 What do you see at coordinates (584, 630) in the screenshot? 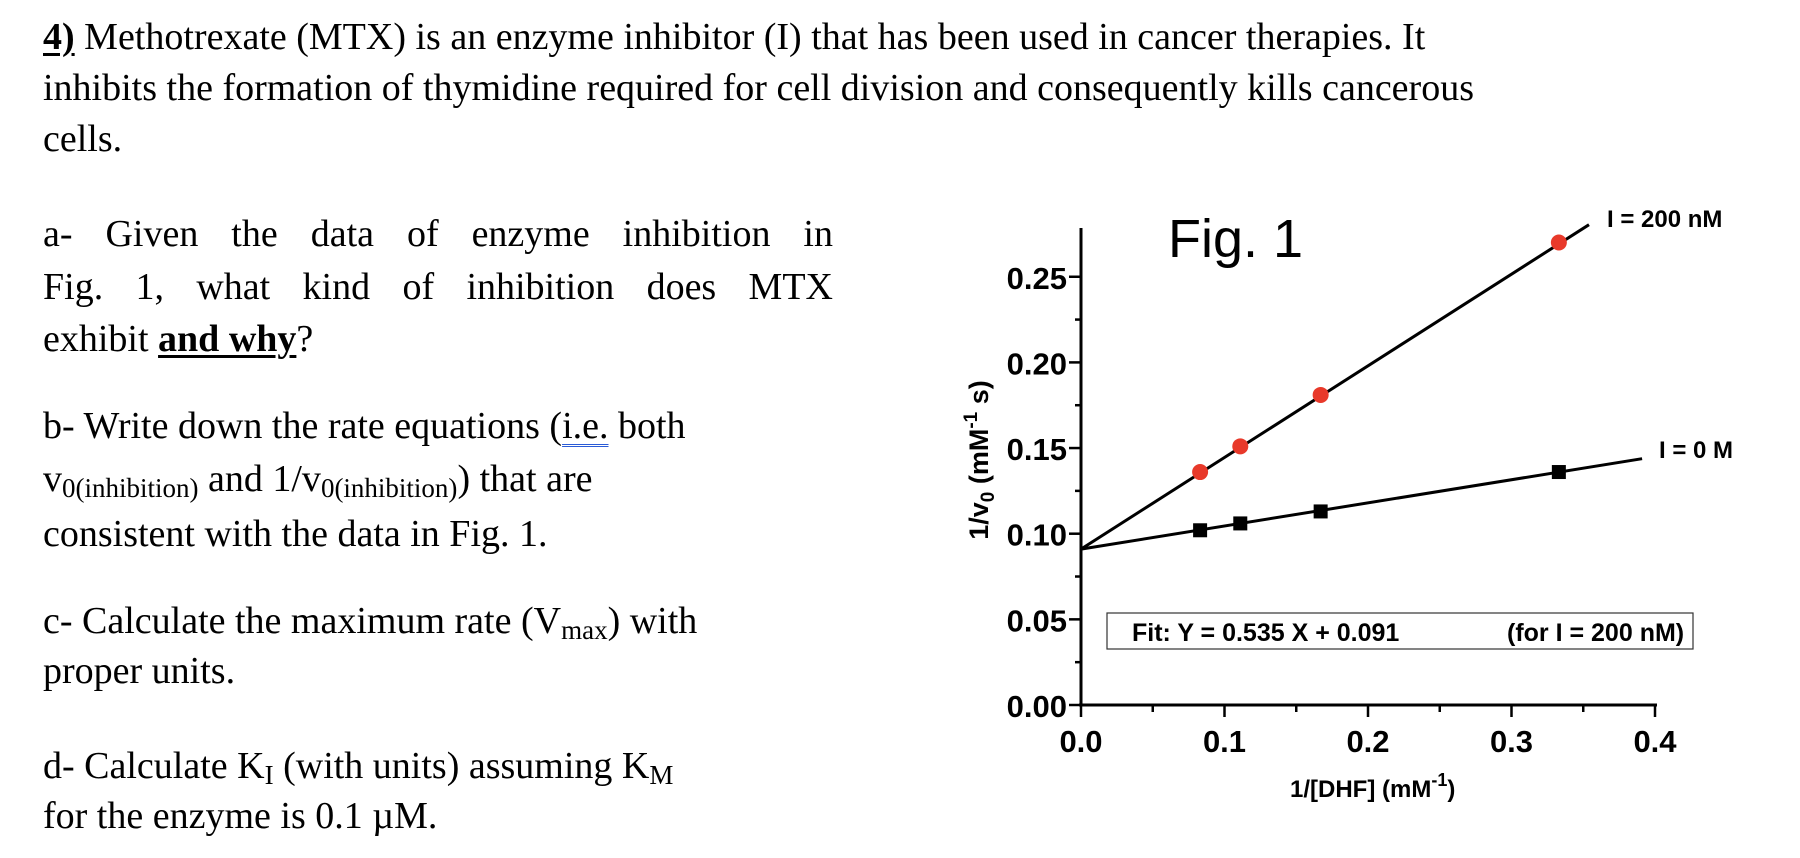
I see `vmax-subscript: max` at bounding box center [584, 630].